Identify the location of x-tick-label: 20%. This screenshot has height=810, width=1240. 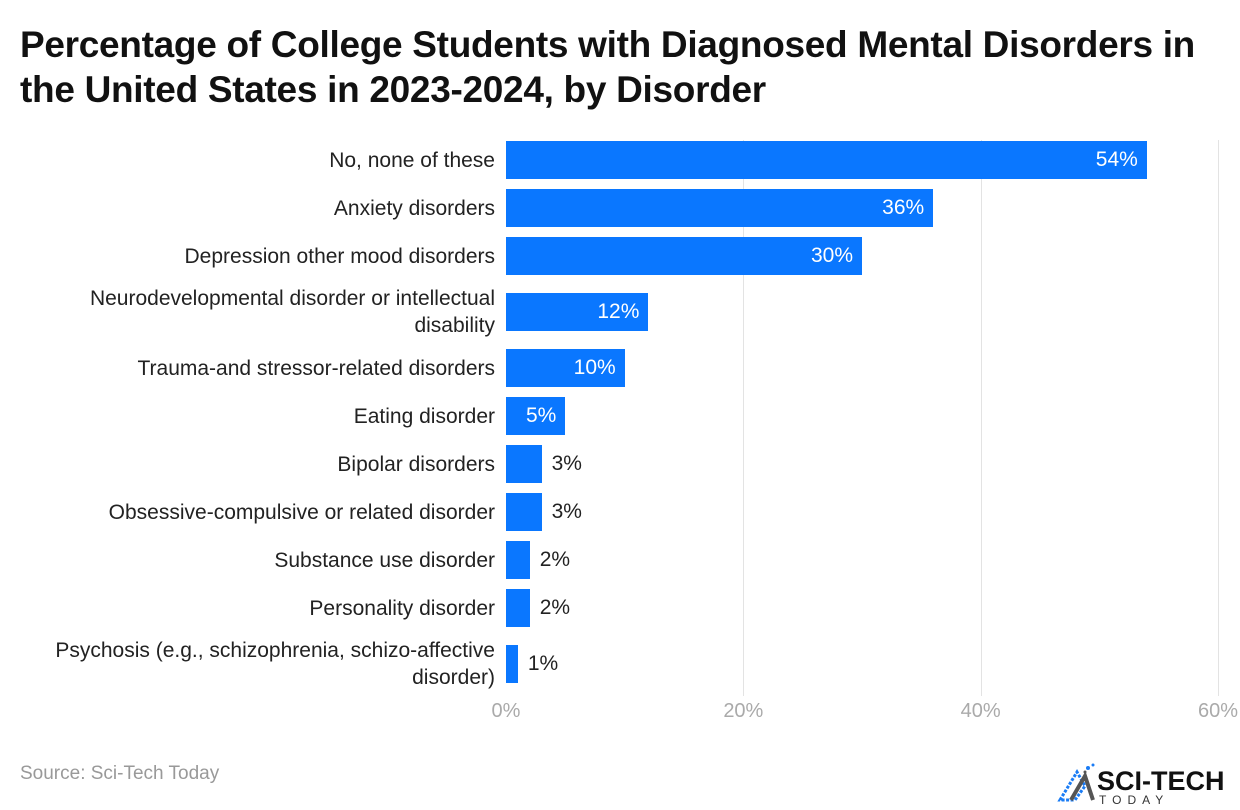
(743, 711).